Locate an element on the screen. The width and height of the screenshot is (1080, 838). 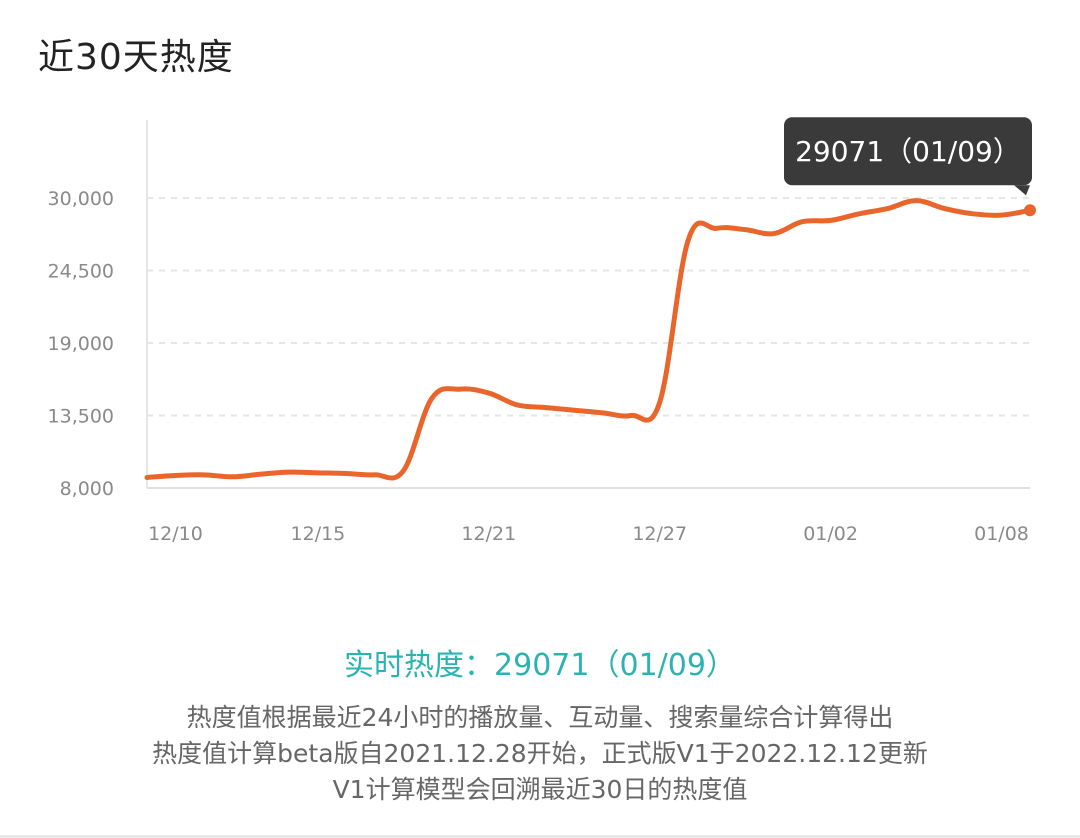
page-title: 近30天热度 is located at coordinates (136, 57).